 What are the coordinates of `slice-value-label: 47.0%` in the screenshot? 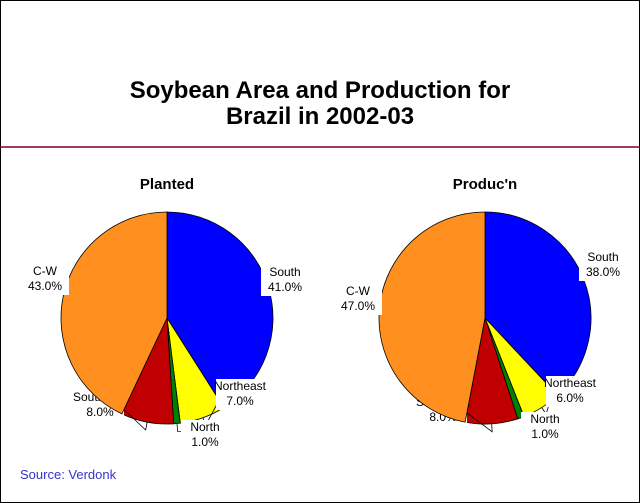 It's located at (358, 306).